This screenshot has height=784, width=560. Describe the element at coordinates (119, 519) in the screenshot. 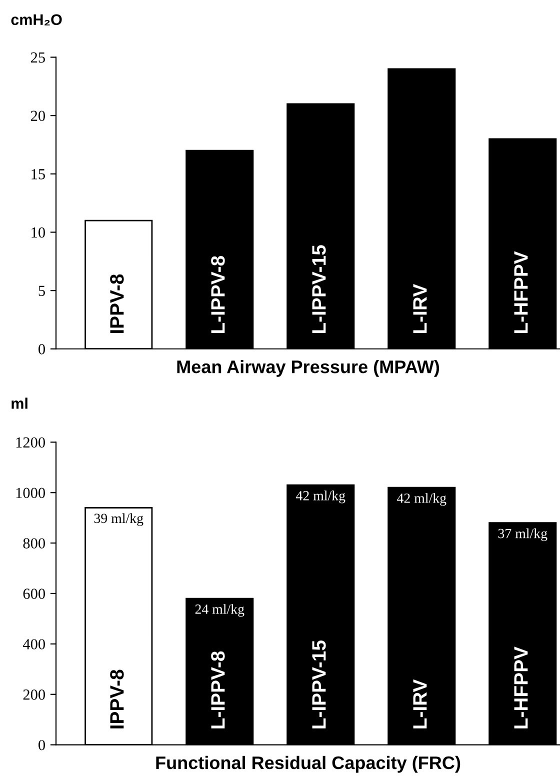

I see `annotation: 39 ml/kg` at that location.